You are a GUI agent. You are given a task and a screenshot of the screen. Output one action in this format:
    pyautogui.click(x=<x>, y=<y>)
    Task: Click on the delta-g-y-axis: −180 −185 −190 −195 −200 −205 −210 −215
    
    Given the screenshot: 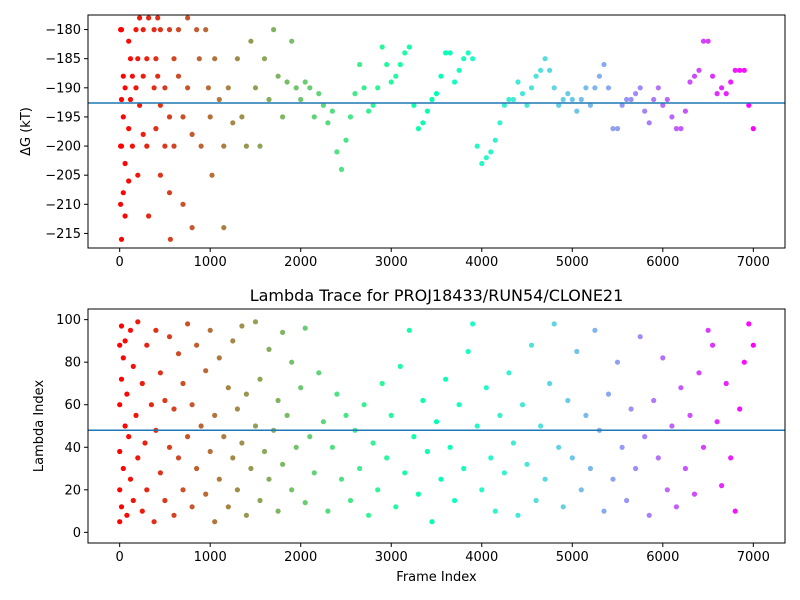 What is the action you would take?
    pyautogui.click(x=66, y=132)
    